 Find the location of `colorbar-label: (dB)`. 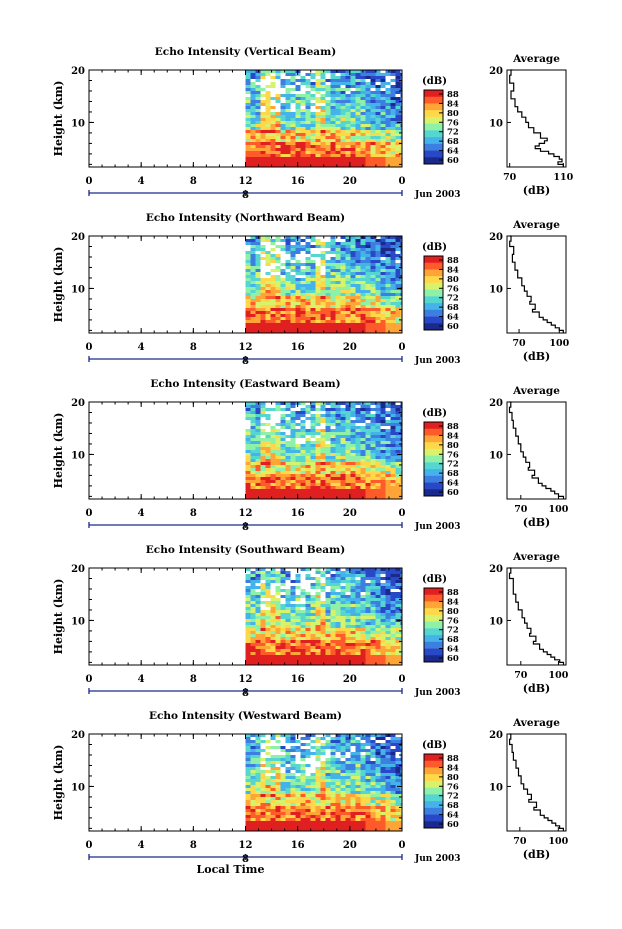

colorbar-label: (dB) is located at coordinates (434, 81).